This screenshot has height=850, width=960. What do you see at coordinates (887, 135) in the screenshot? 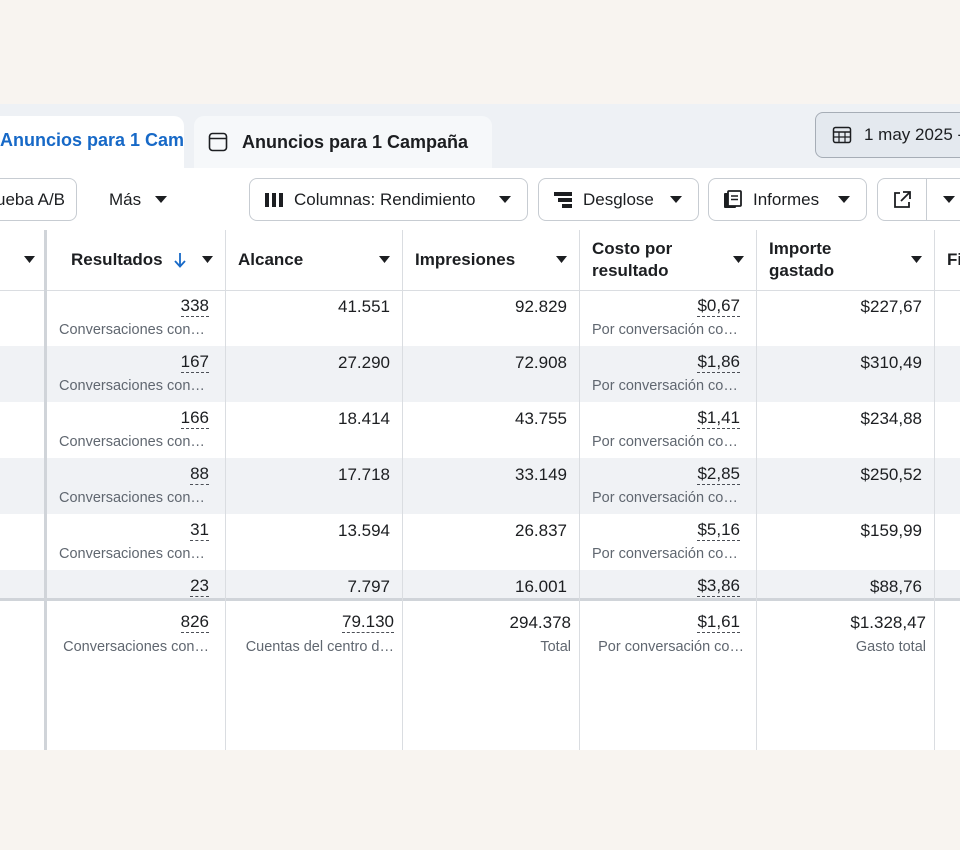
I see `date-range-button: 1 may 2025 -` at bounding box center [887, 135].